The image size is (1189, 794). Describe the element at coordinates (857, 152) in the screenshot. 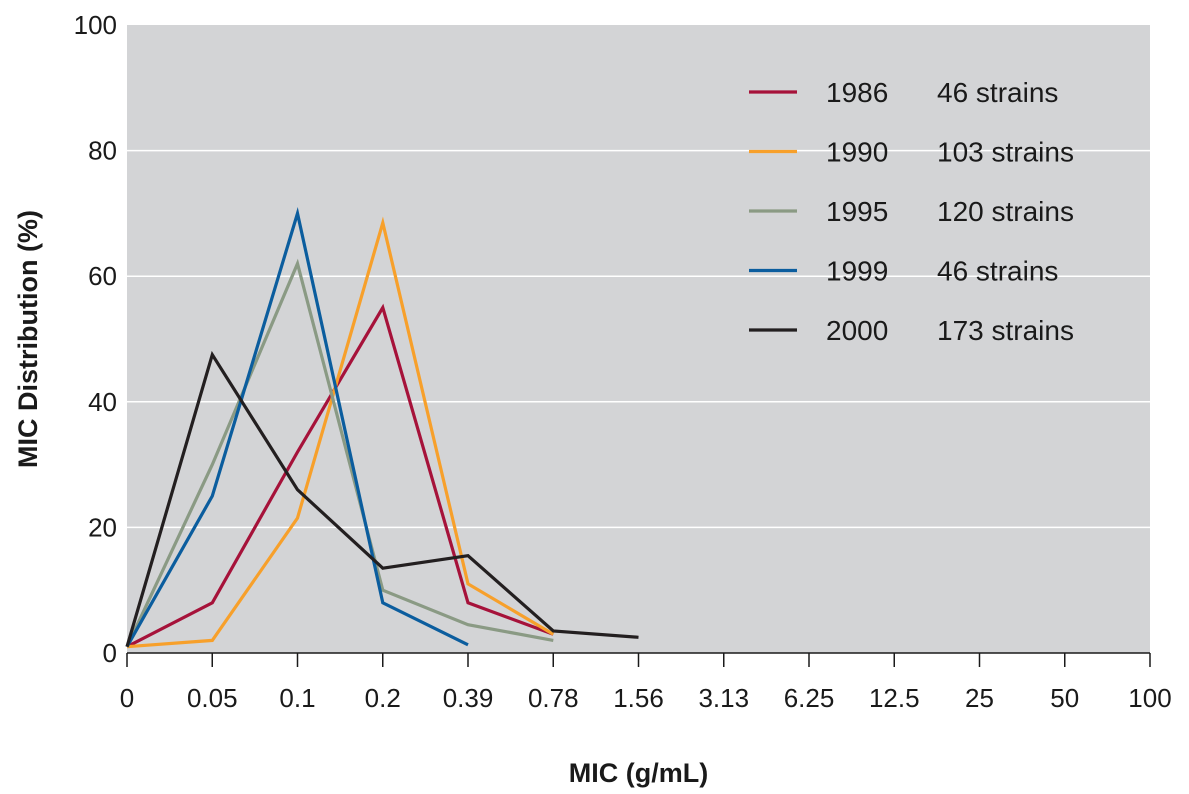

I see `legend-year: 1990` at that location.